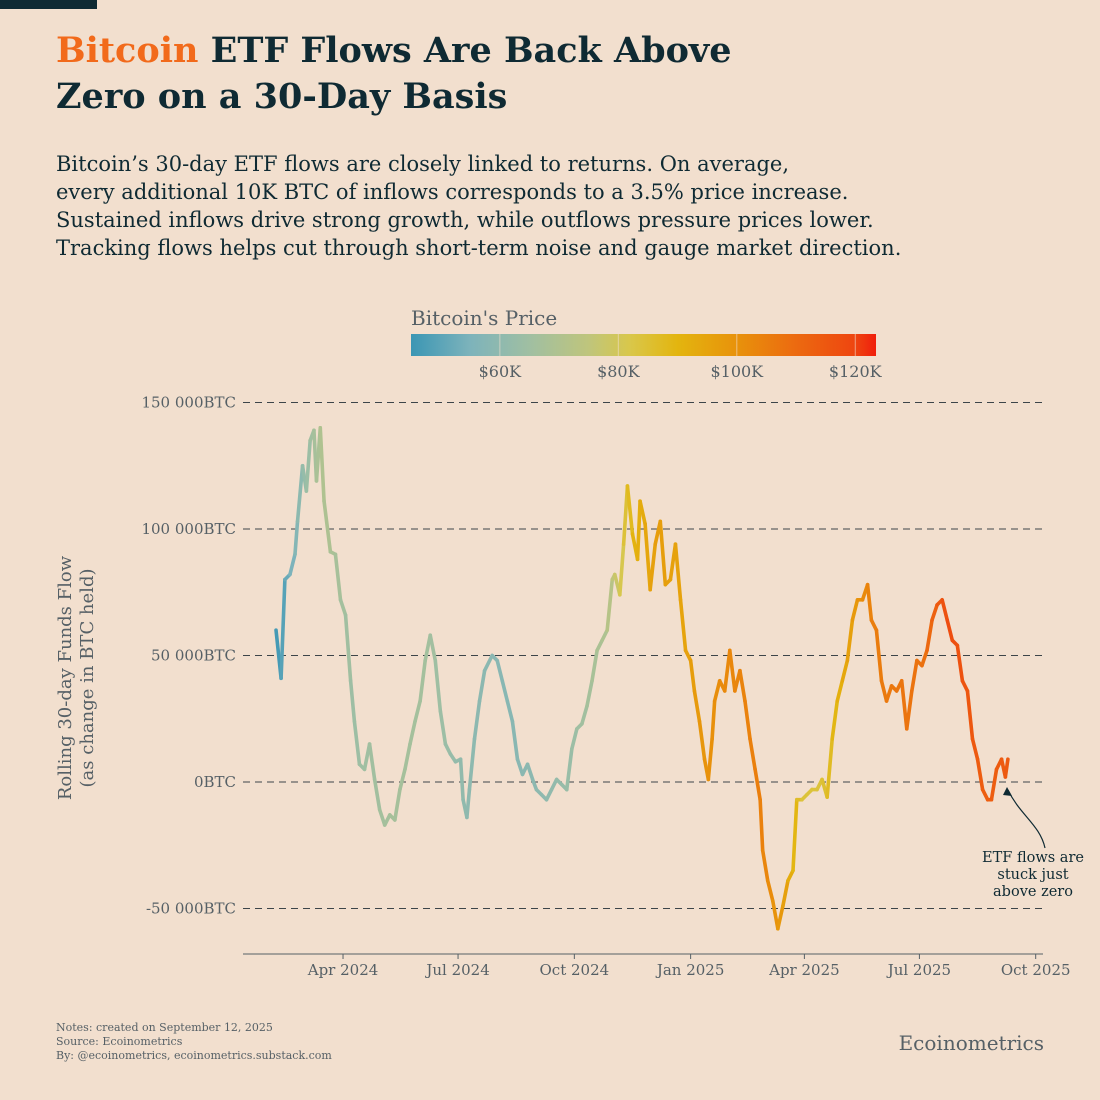  Describe the element at coordinates (456, 970) in the screenshot. I see `x-tick-label: Jul 2024` at that location.